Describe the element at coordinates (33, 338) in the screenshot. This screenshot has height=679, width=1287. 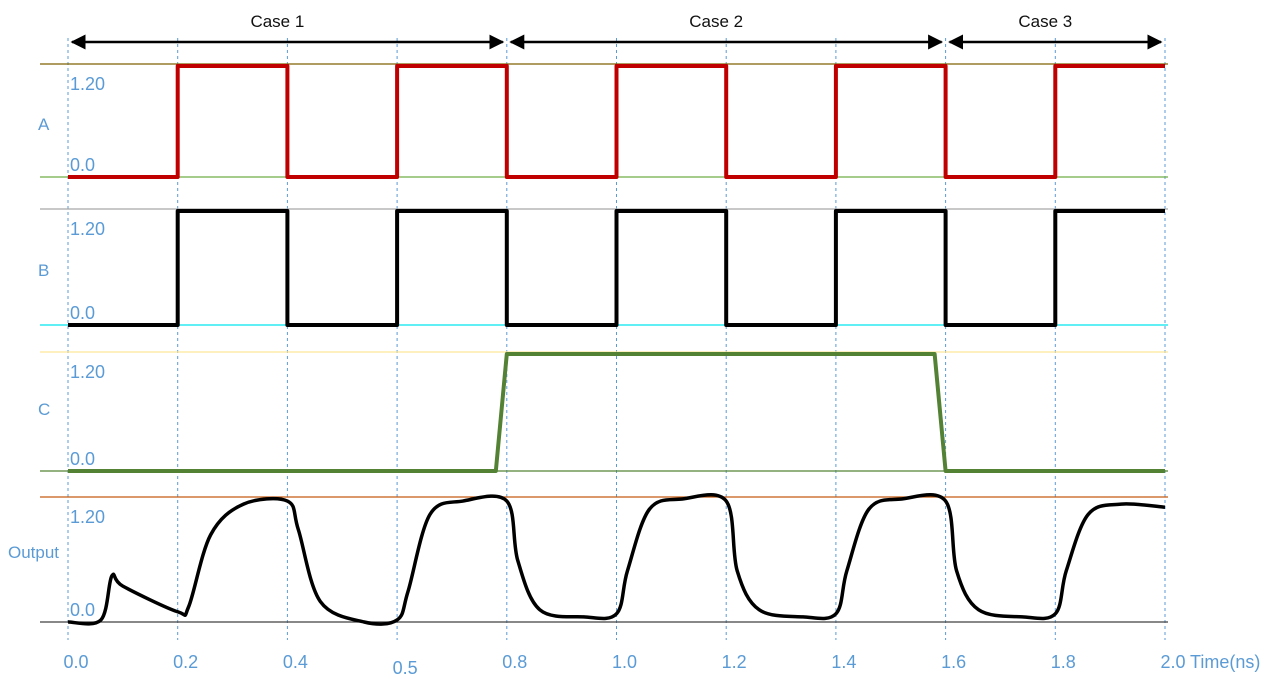
I see `channel-labels: A B C Output` at that location.